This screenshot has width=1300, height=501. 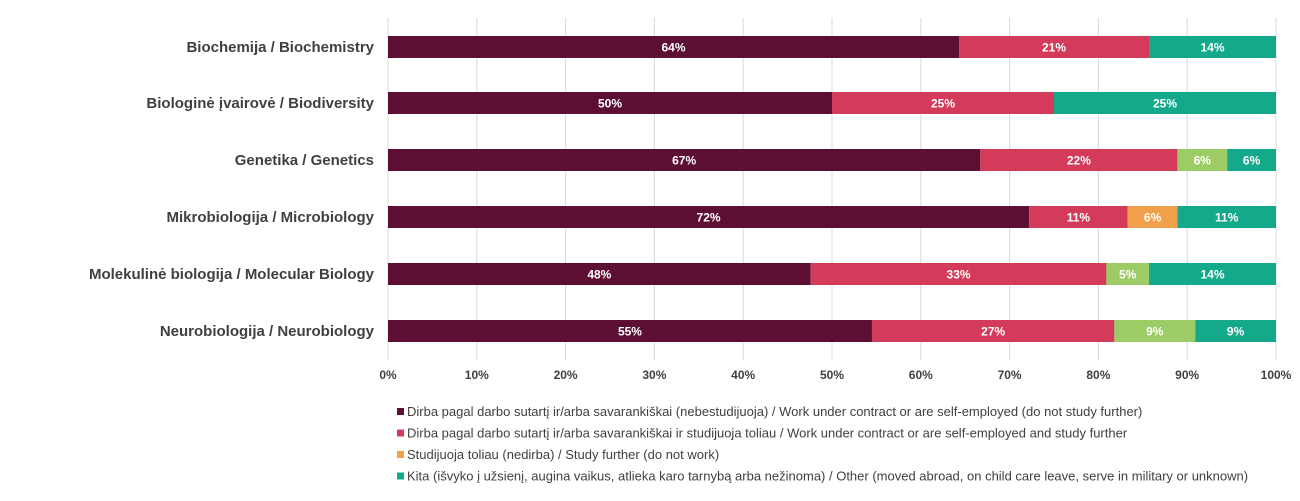 I want to click on x-tick-label: 90%, so click(x=1187, y=375).